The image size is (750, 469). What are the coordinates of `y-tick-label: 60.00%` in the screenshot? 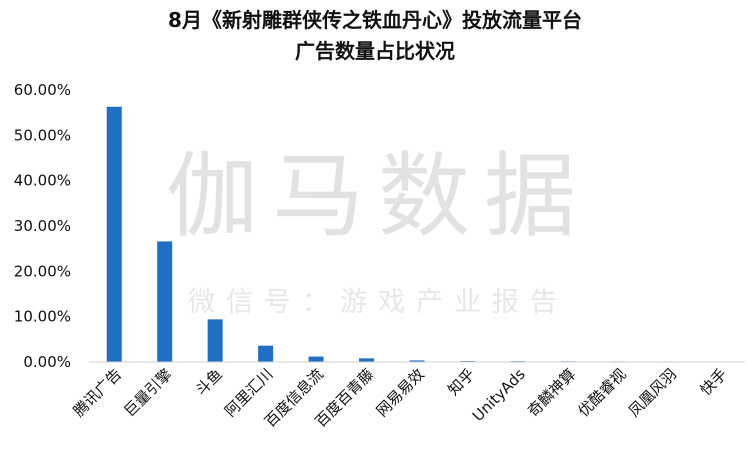 It's located at (42, 90).